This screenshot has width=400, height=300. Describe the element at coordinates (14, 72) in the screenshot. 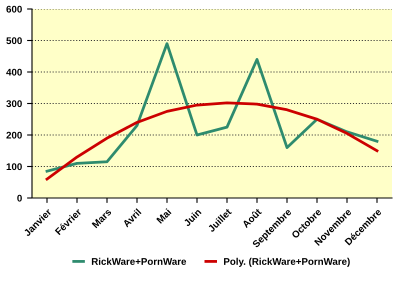

I see `y-tick-label: 400` at that location.